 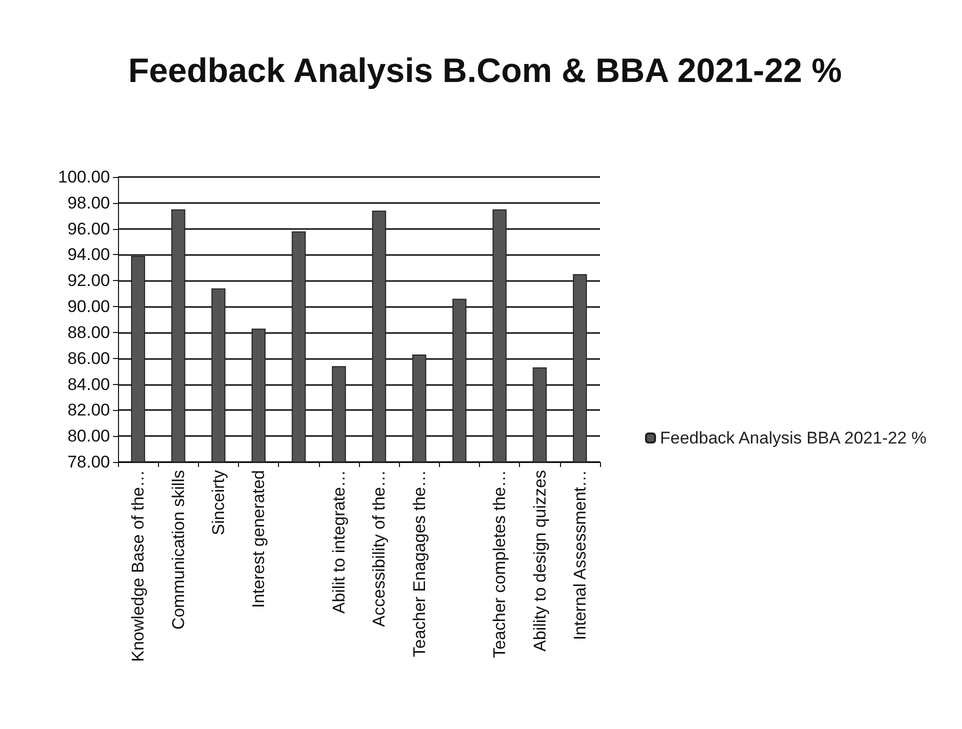 What do you see at coordinates (88, 436) in the screenshot?
I see `y-tick-label: 80.00` at bounding box center [88, 436].